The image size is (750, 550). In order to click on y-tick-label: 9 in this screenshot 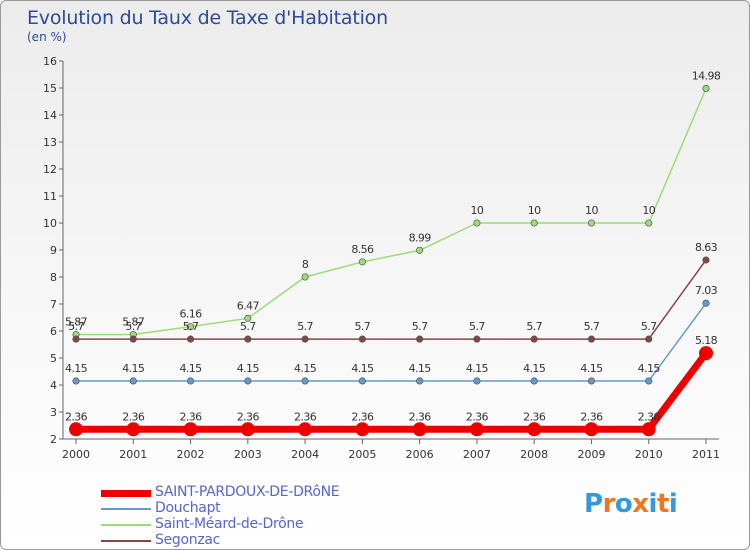, I will do `click(53, 250)`.